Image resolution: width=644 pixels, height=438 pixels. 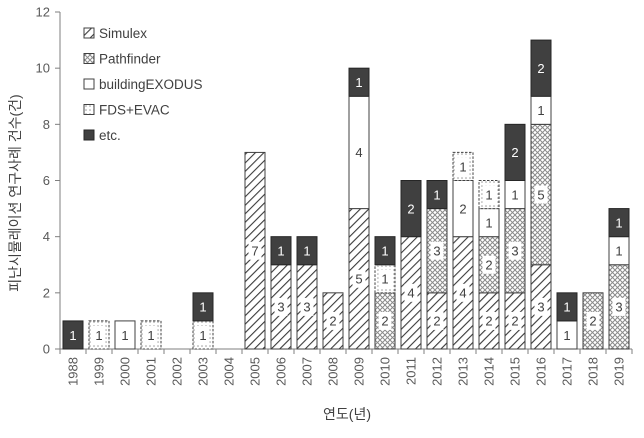 What do you see at coordinates (307, 371) in the screenshot?
I see `x-tick-label: 2007` at bounding box center [307, 371].